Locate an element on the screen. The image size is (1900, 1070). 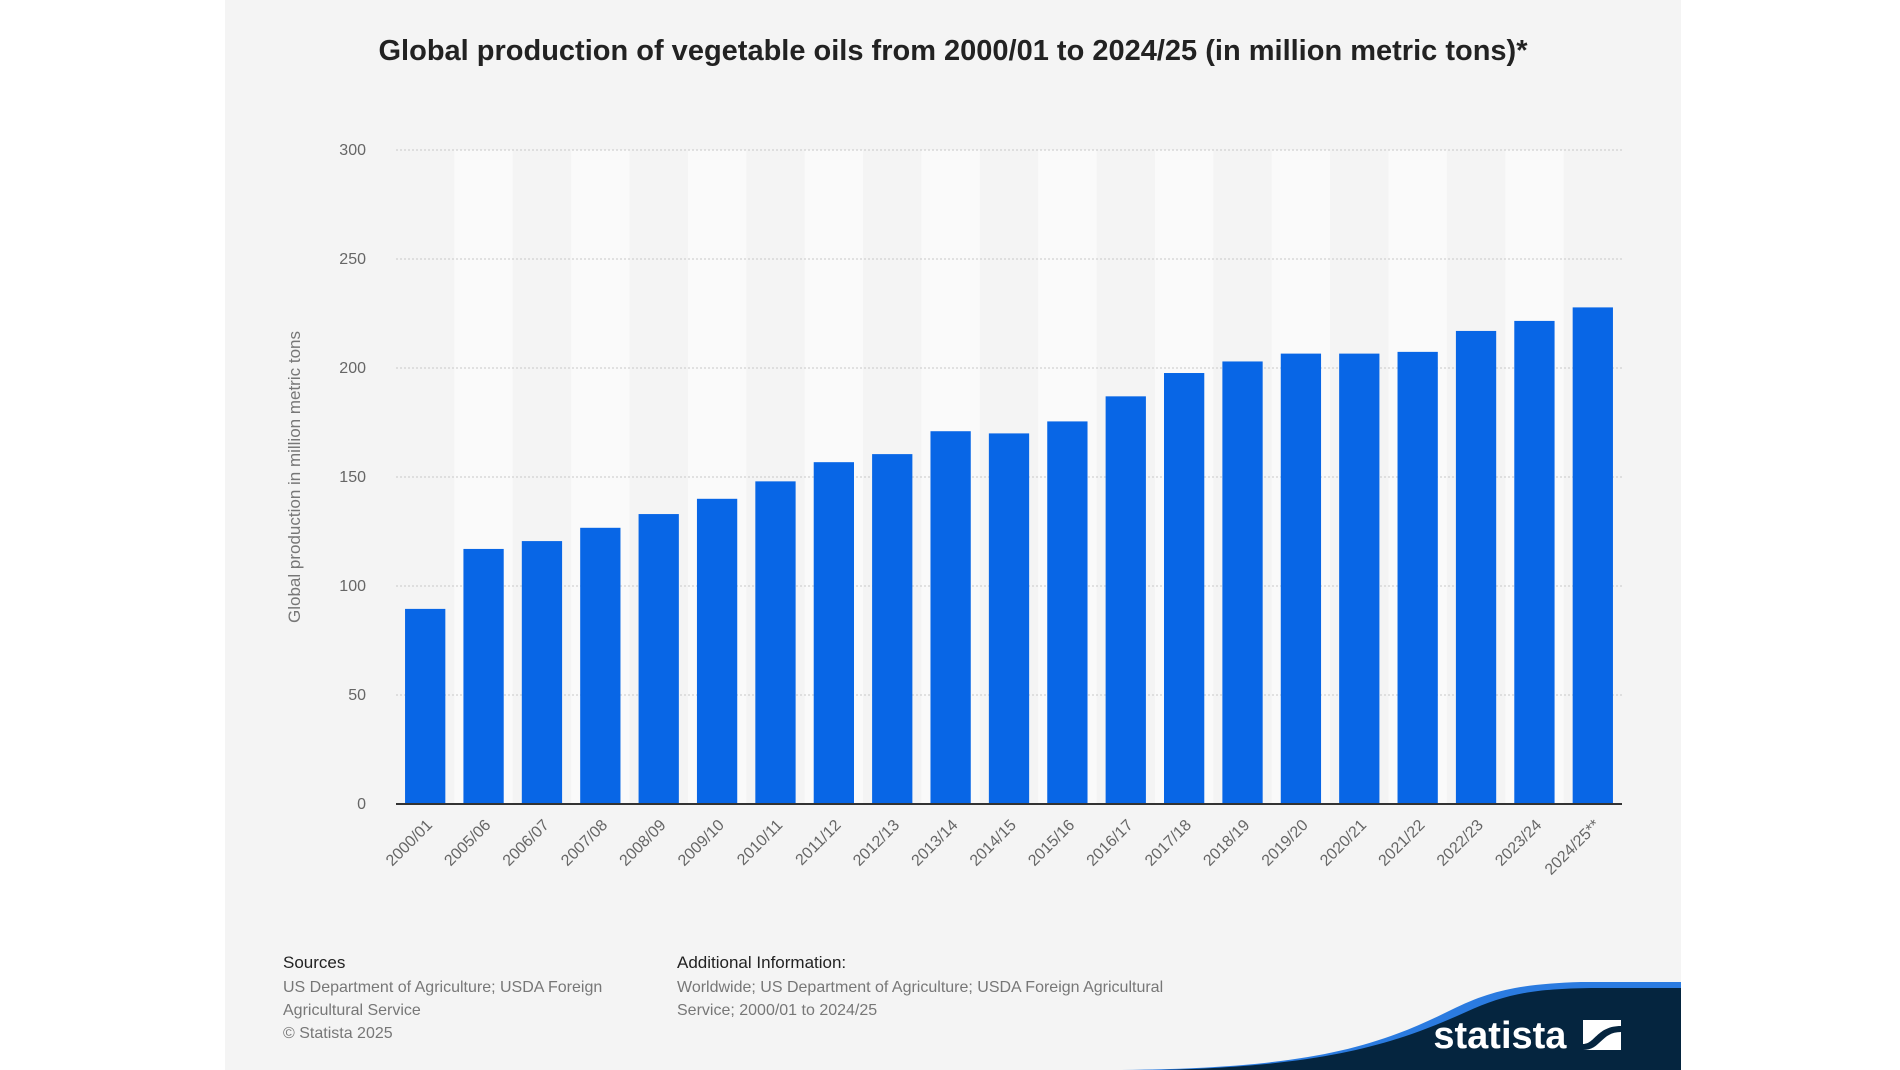
y-tick-label: 100 is located at coordinates (352, 586).